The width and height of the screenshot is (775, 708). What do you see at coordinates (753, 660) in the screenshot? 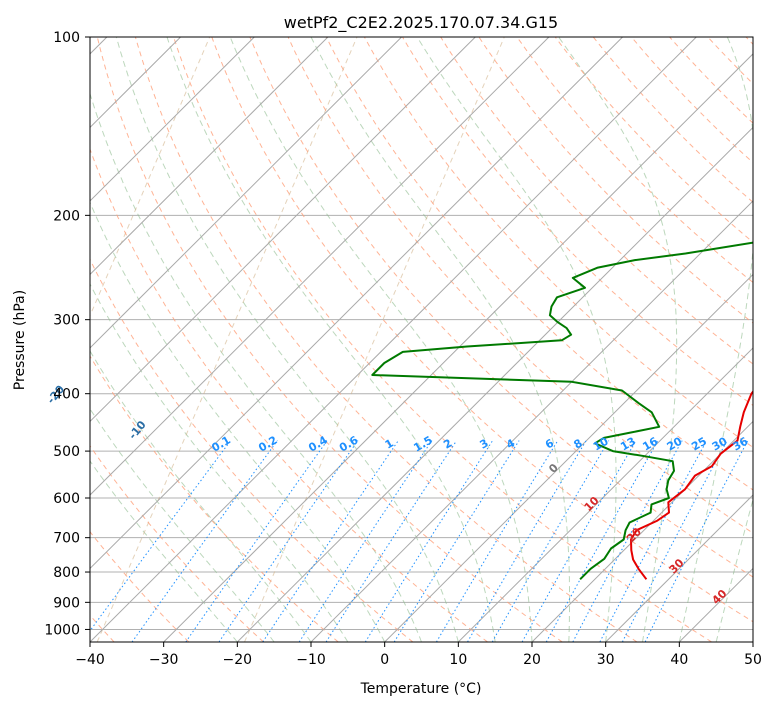
I see `x-tick-label: 50` at bounding box center [753, 660].